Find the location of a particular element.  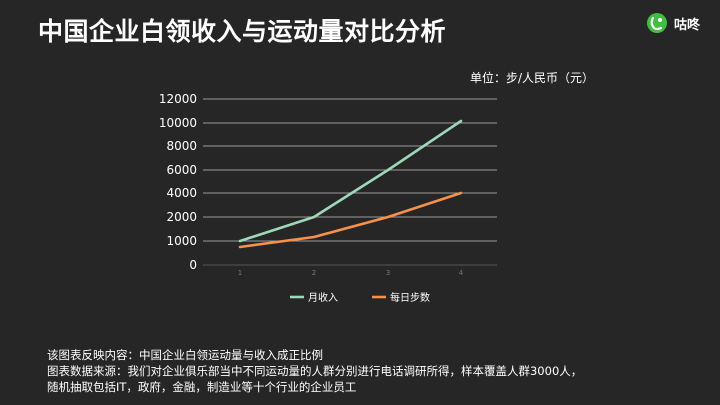

legend-label: 月收入 is located at coordinates (323, 297).